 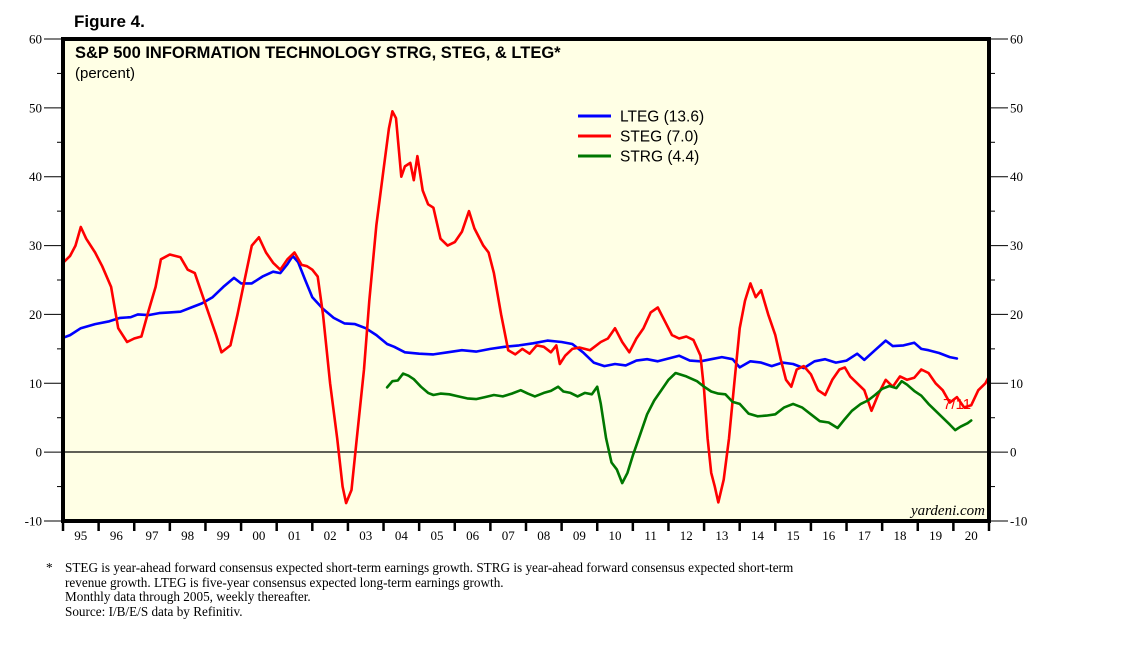 I want to click on x-tick-label: 07, so click(x=509, y=535).